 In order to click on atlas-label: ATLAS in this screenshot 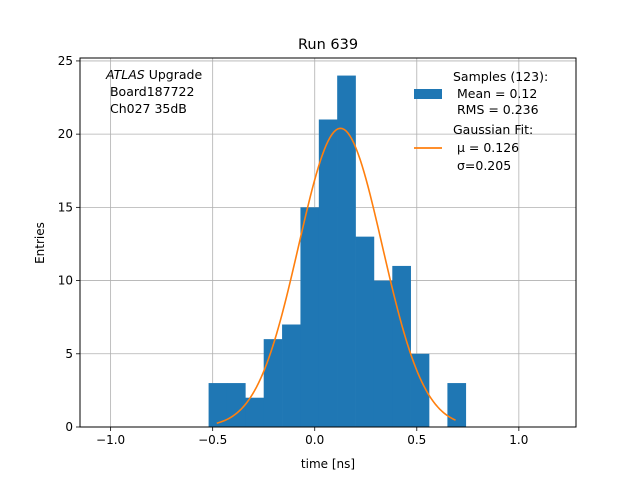, I will do `click(125, 74)`.